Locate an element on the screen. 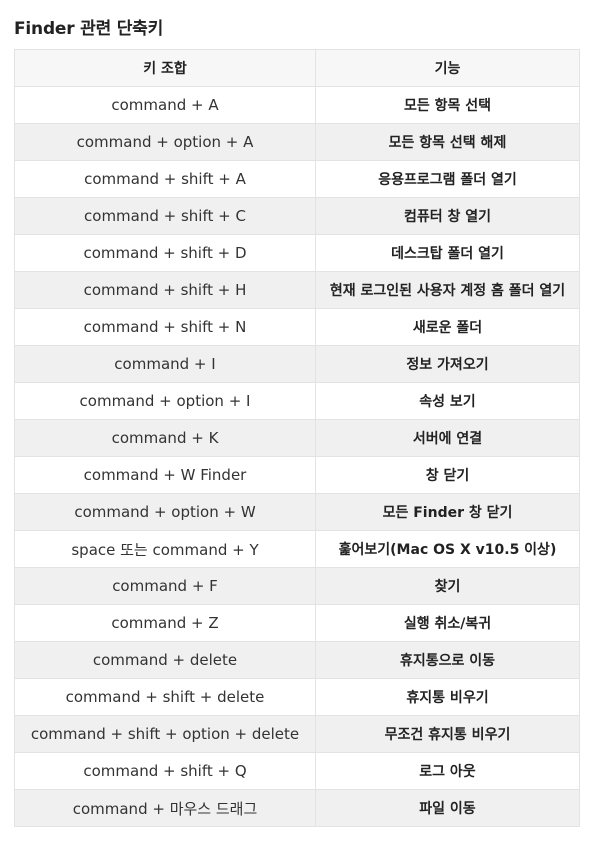  function-cell: 응용프로그램 폴더 열기 is located at coordinates (447, 179).